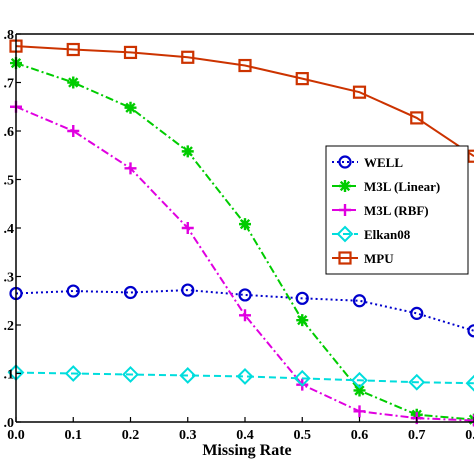 The height and width of the screenshot is (474, 474). I want to click on x-tick-label-2: 0.2, so click(131, 435).